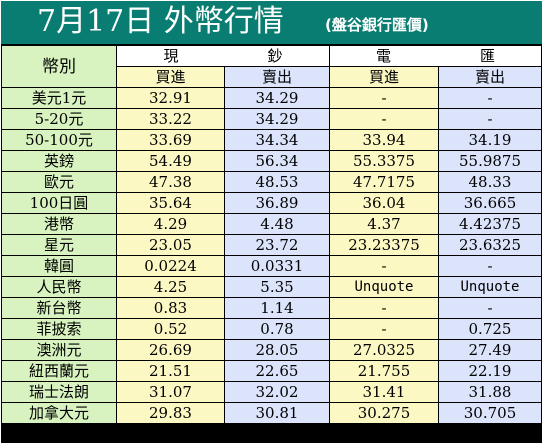 The height and width of the screenshot is (444, 543). What do you see at coordinates (170, 182) in the screenshot?
I see `cash-buy-value: 47.38` at bounding box center [170, 182].